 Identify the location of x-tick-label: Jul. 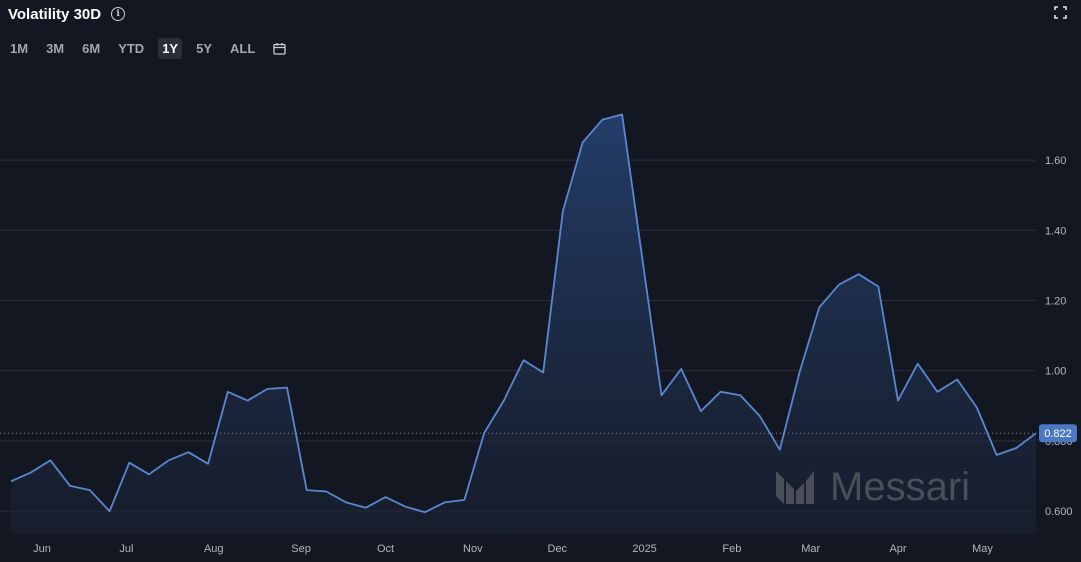
(126, 549).